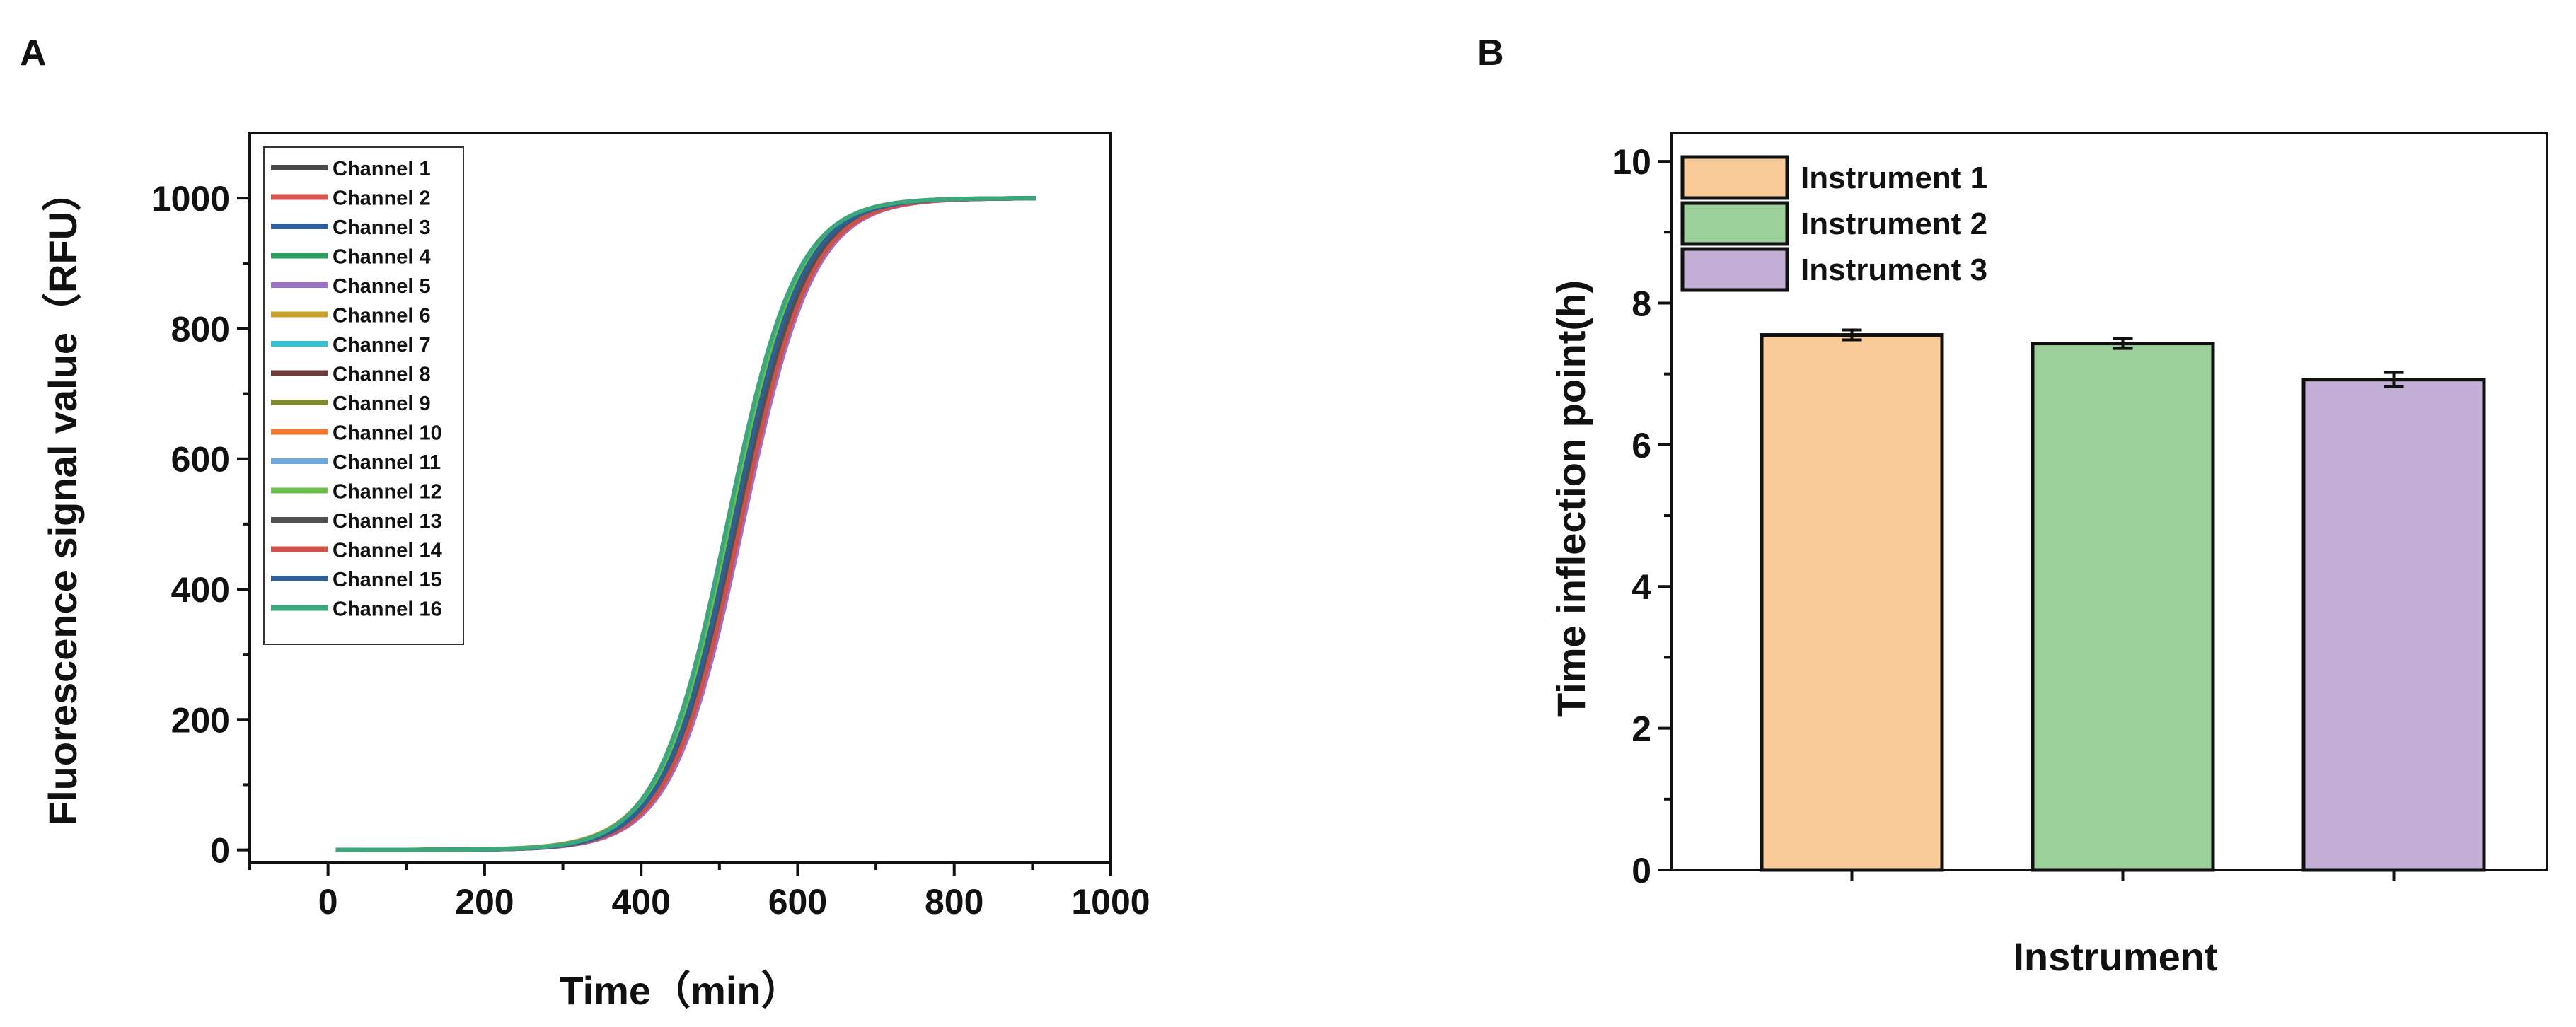 The width and height of the screenshot is (2576, 1027). I want to click on legend-box, so click(363, 395).